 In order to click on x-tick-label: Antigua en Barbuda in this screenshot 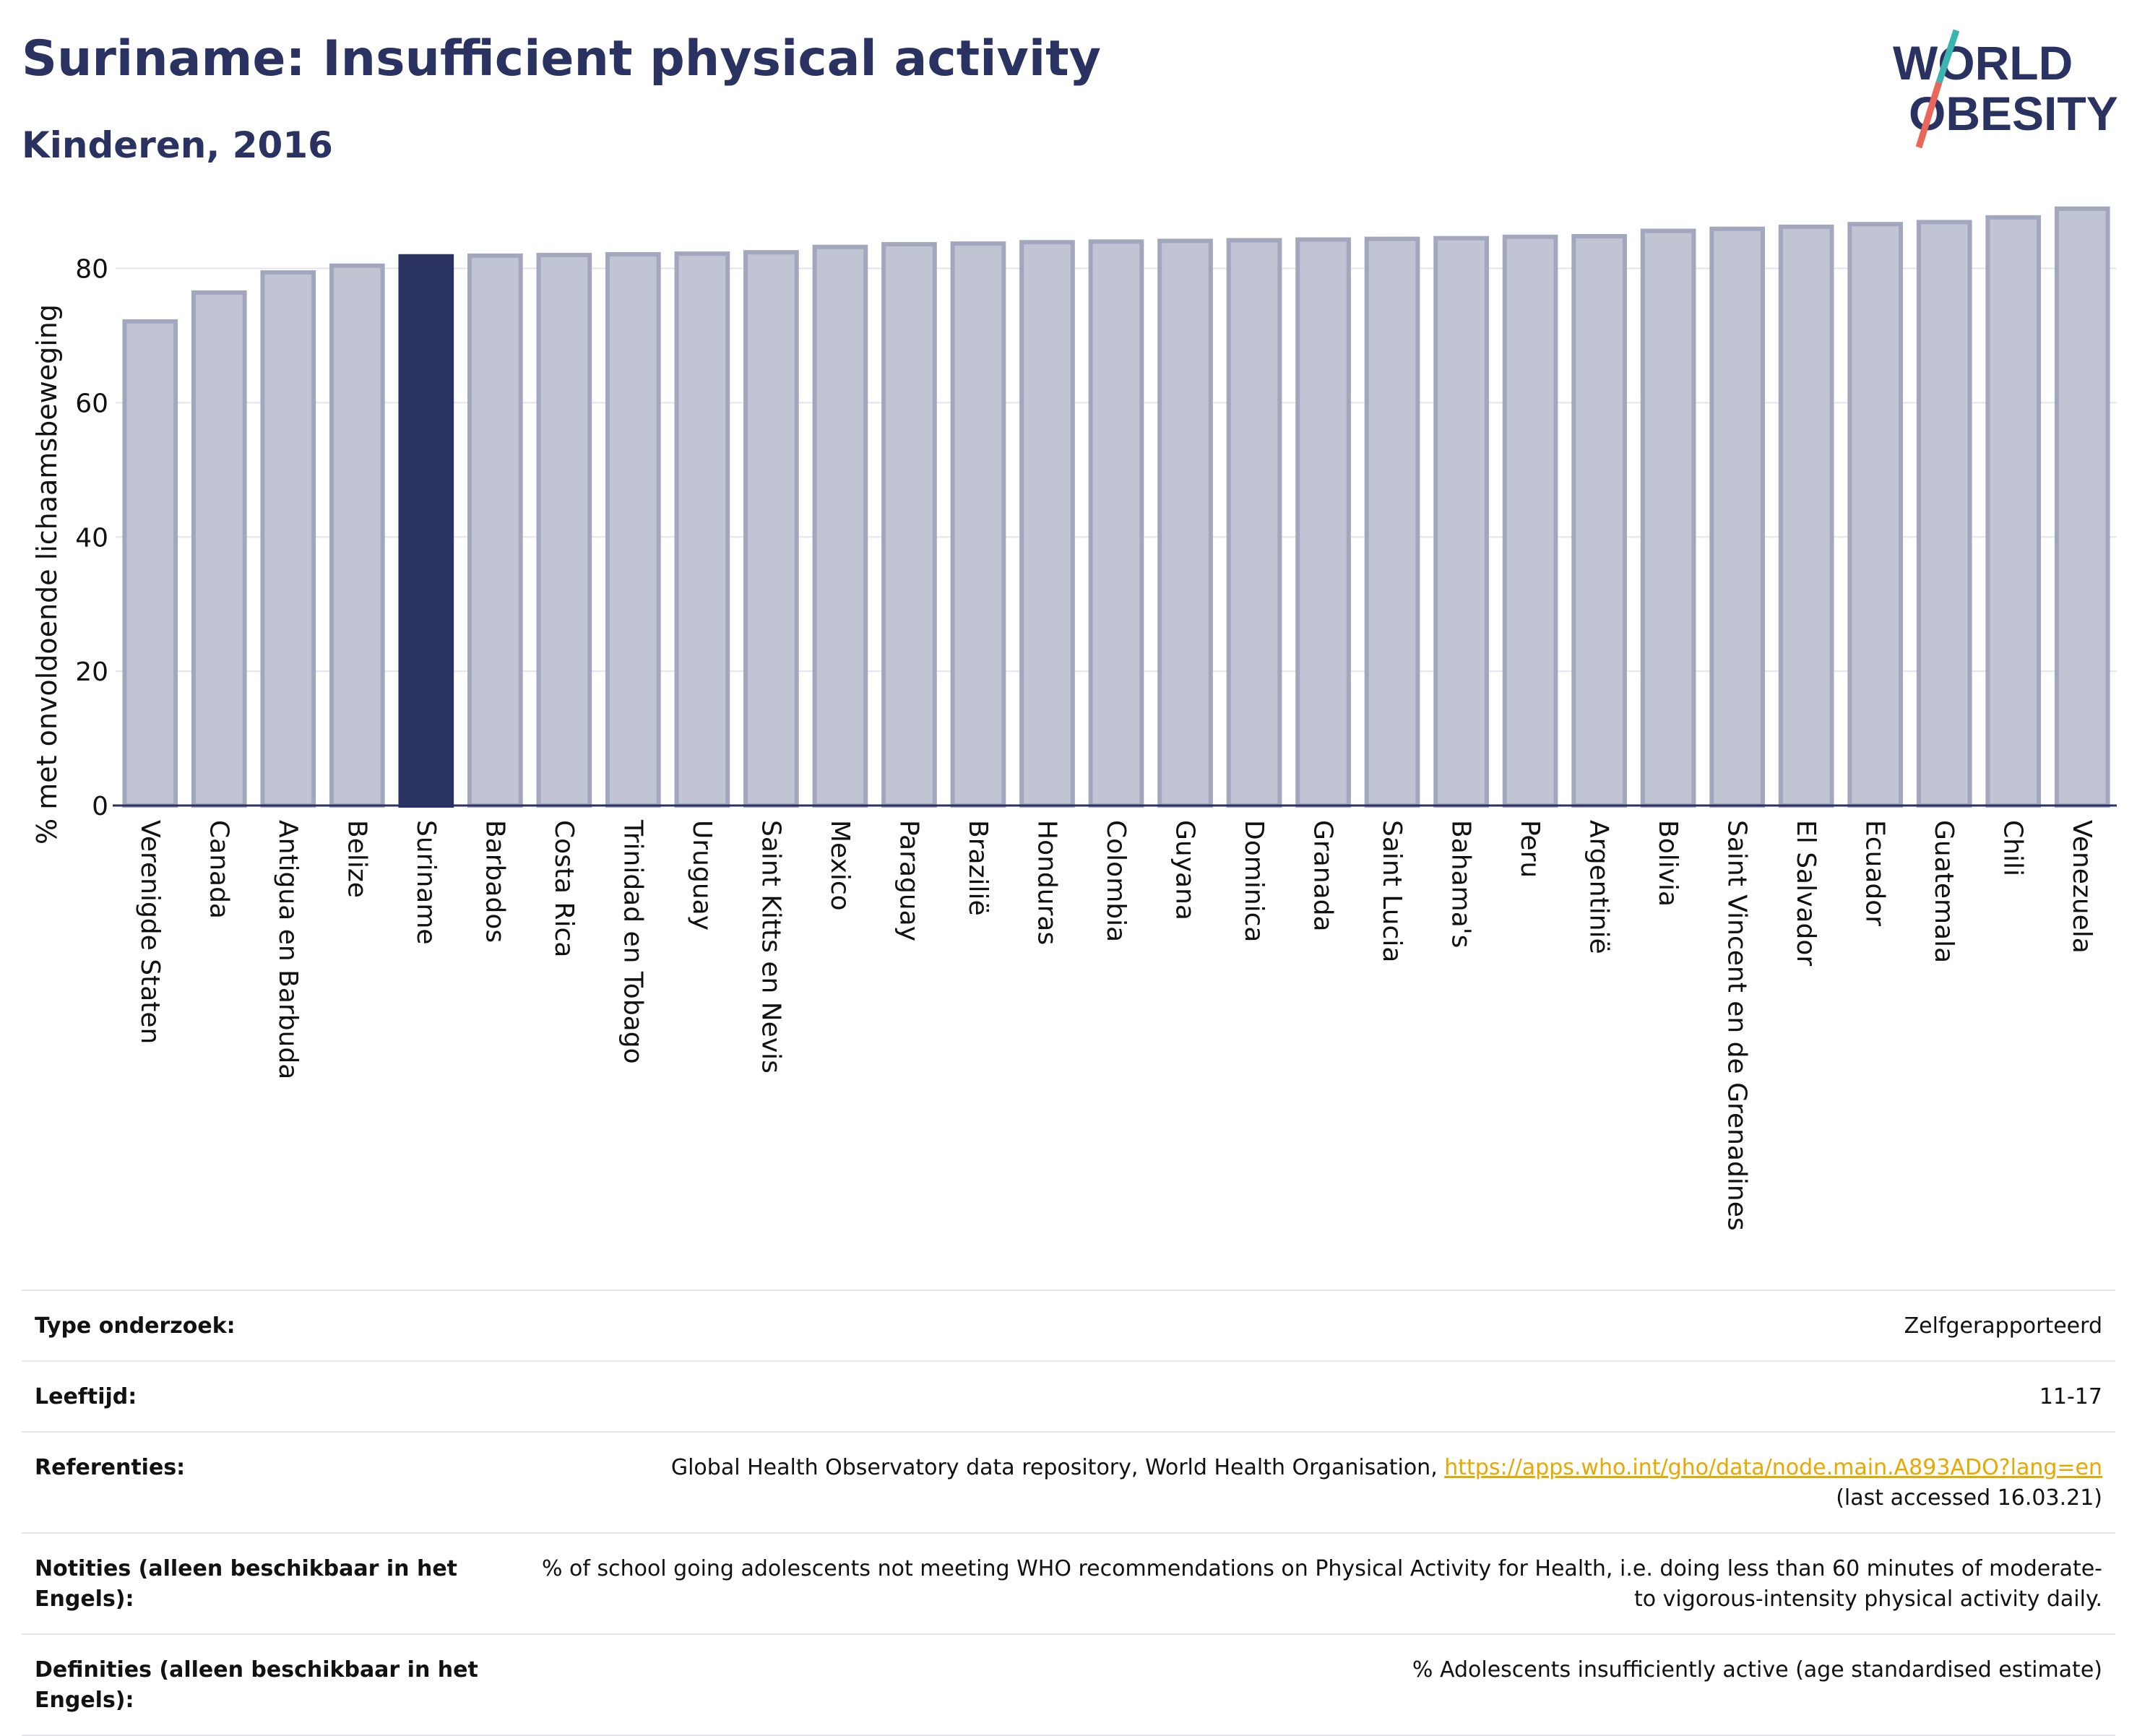, I will do `click(288, 949)`.